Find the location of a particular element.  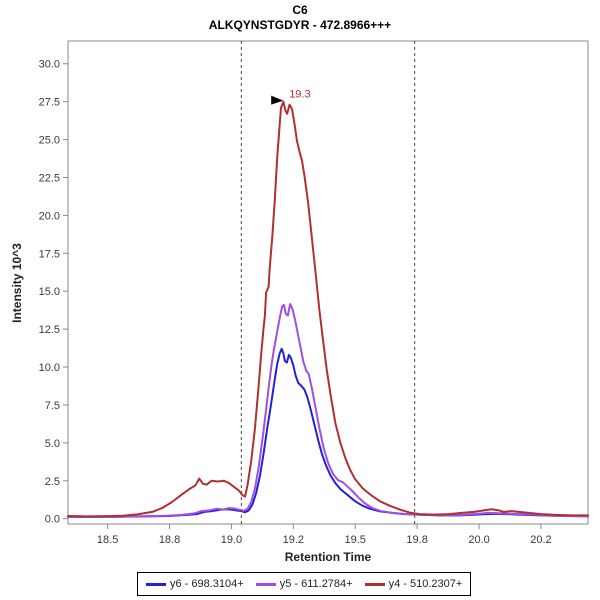

y-tick-label: 15.0 is located at coordinates (49, 292).